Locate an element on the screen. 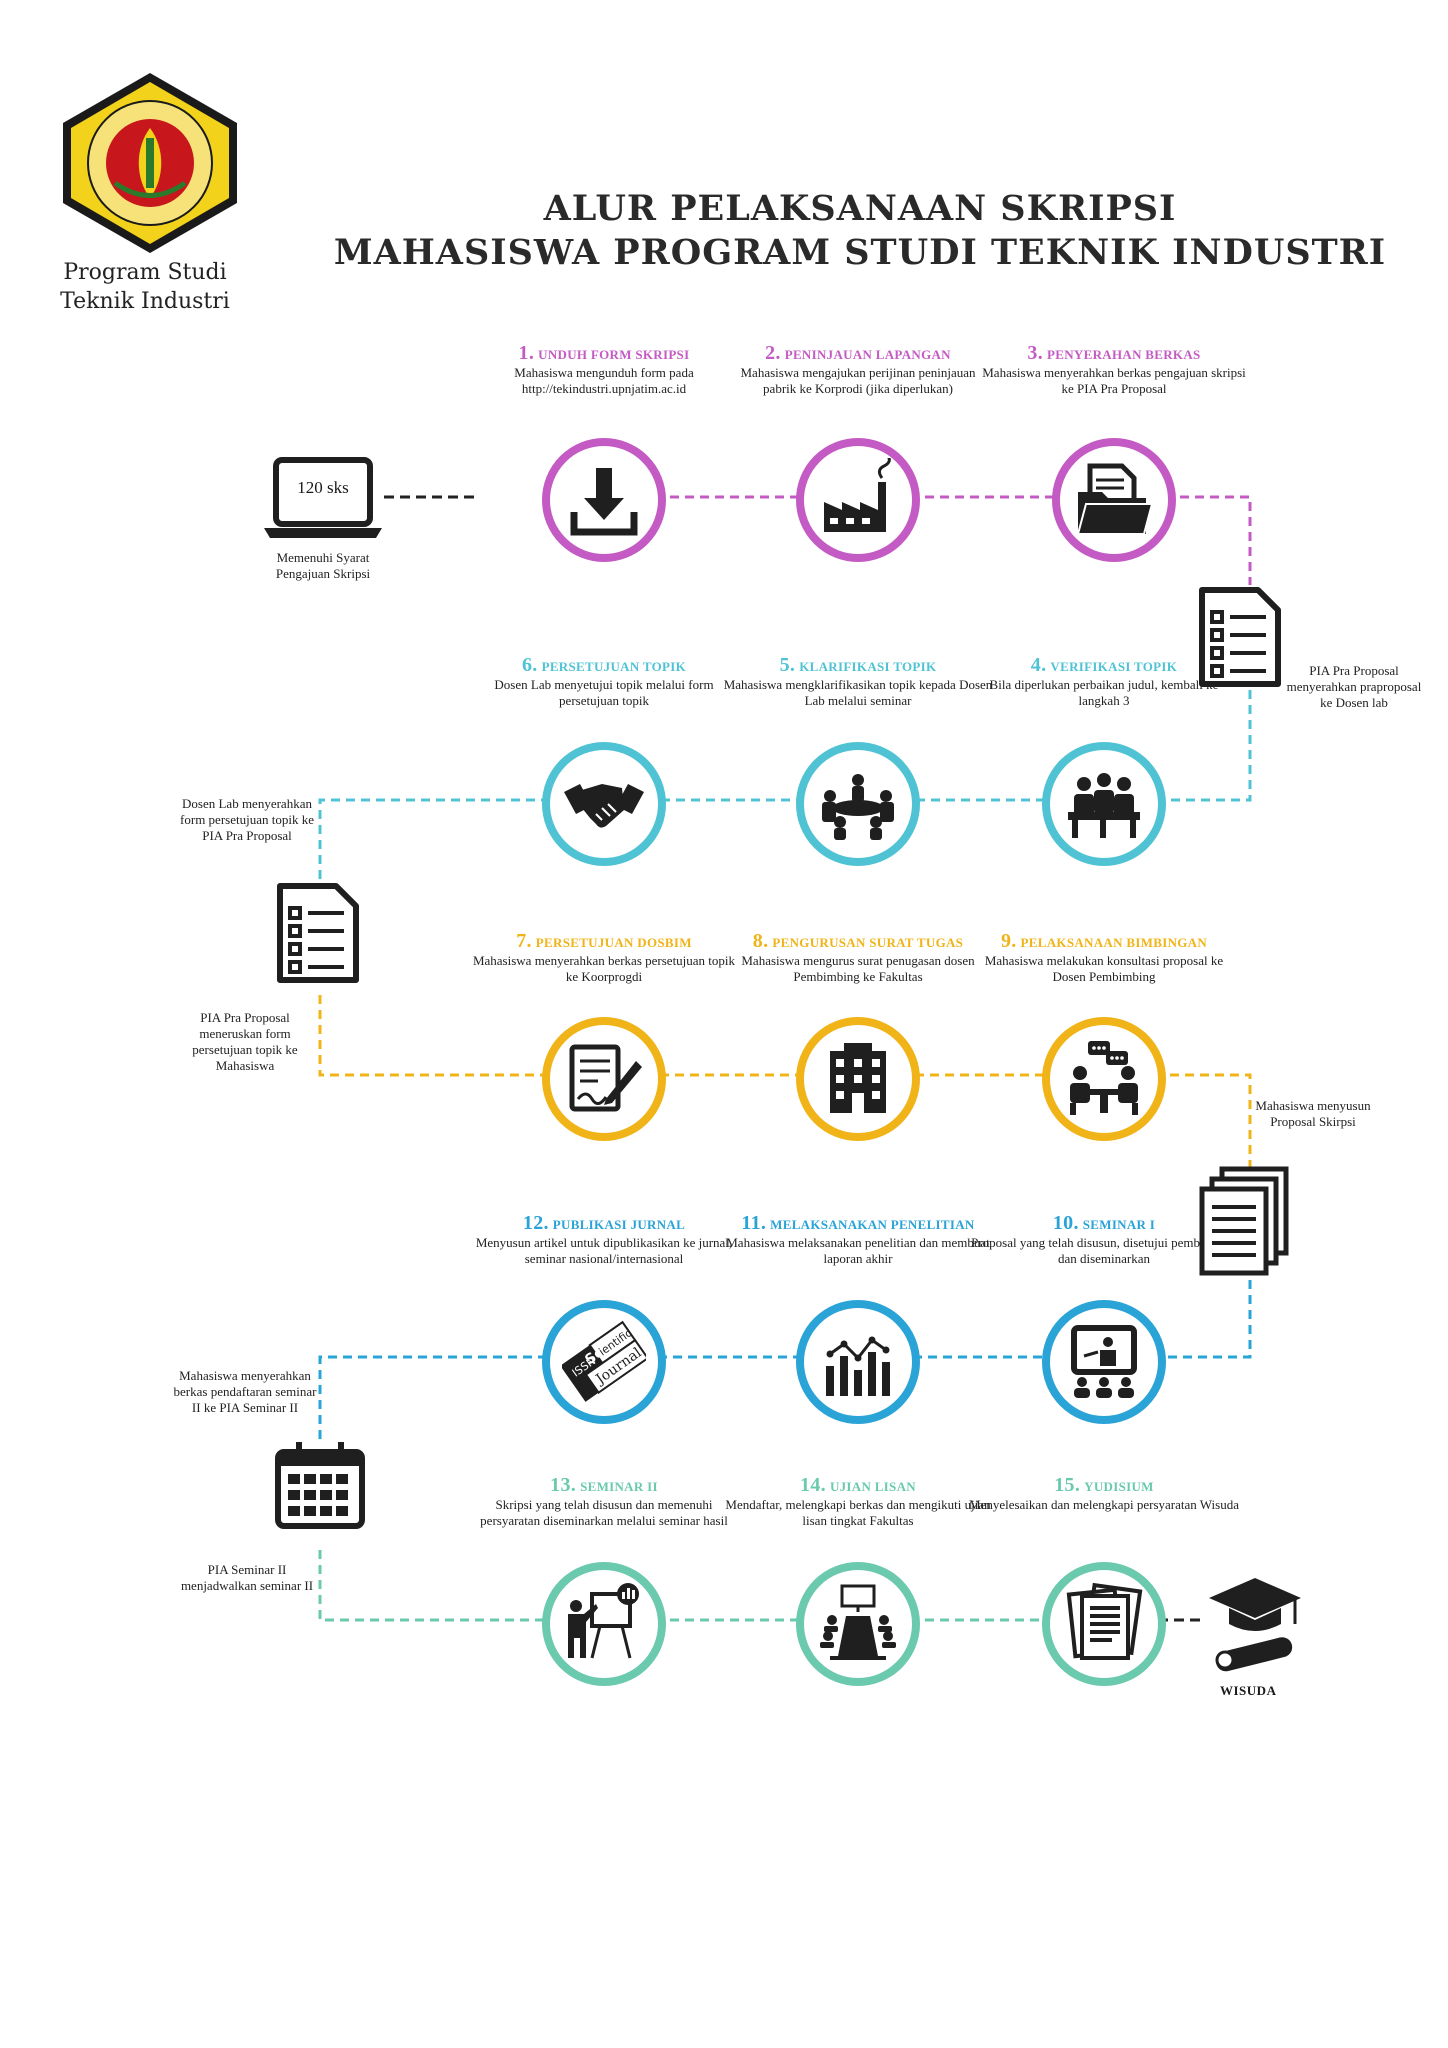 The width and height of the screenshot is (1448, 2048). step-number: 10. is located at coordinates (1065, 1223).